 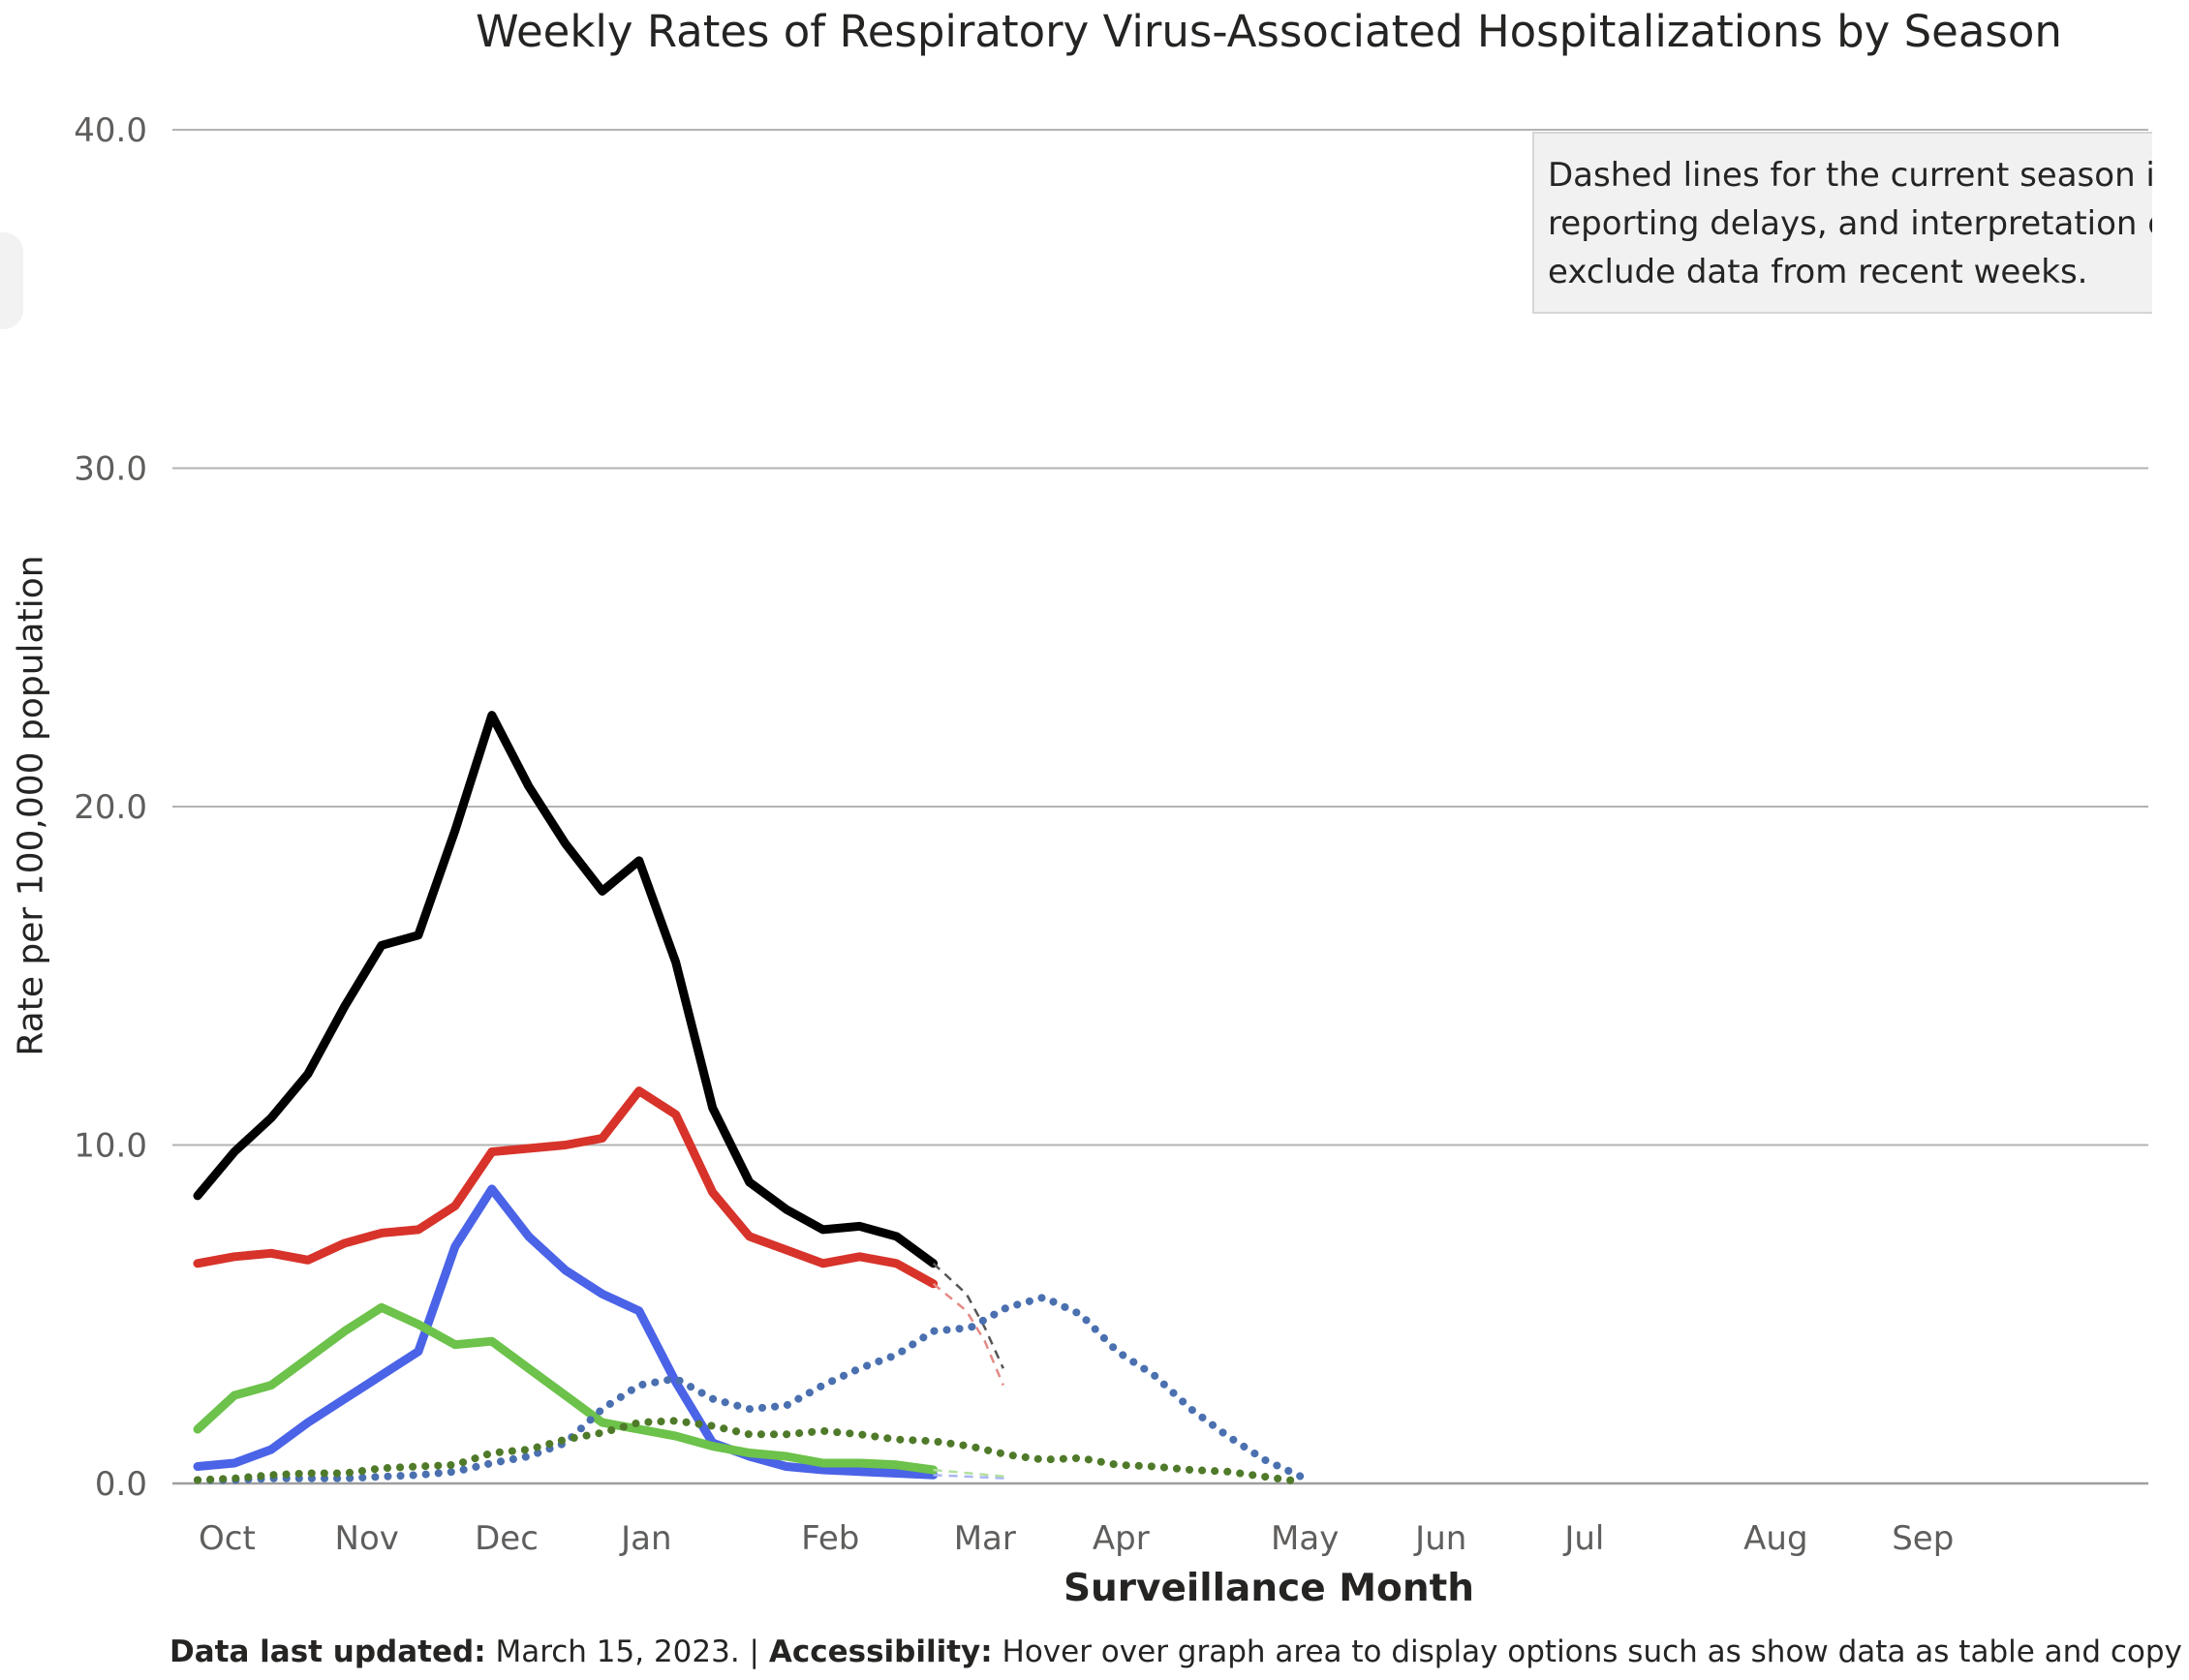 I want to click on y-tick-label: 0.0, so click(x=121, y=1485).